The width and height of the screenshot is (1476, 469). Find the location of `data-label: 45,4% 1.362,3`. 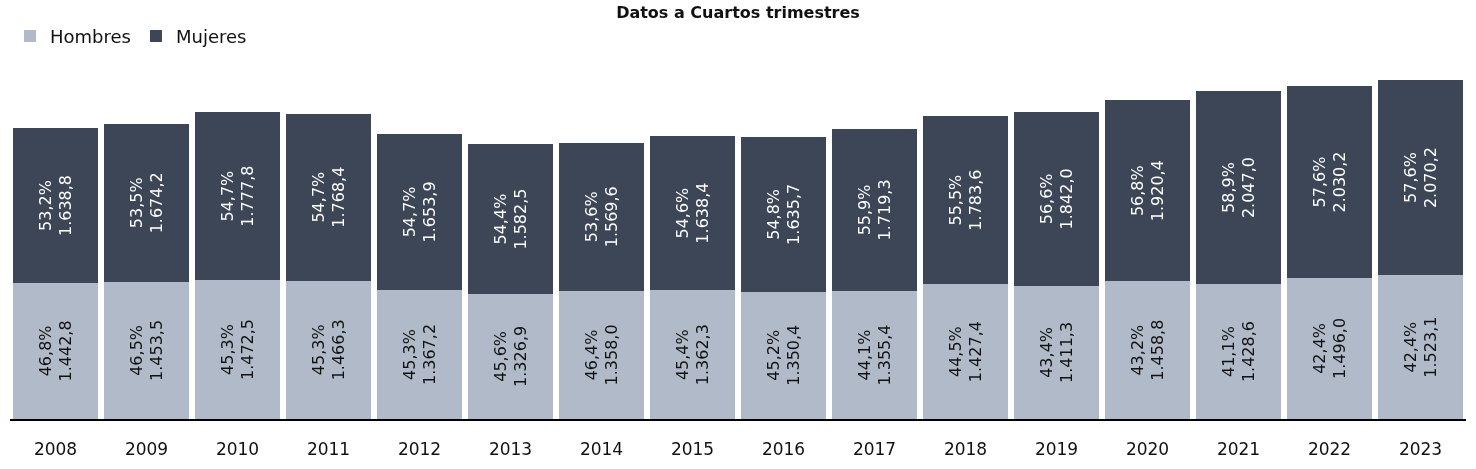

data-label: 45,4% 1.362,3 is located at coordinates (692, 355).